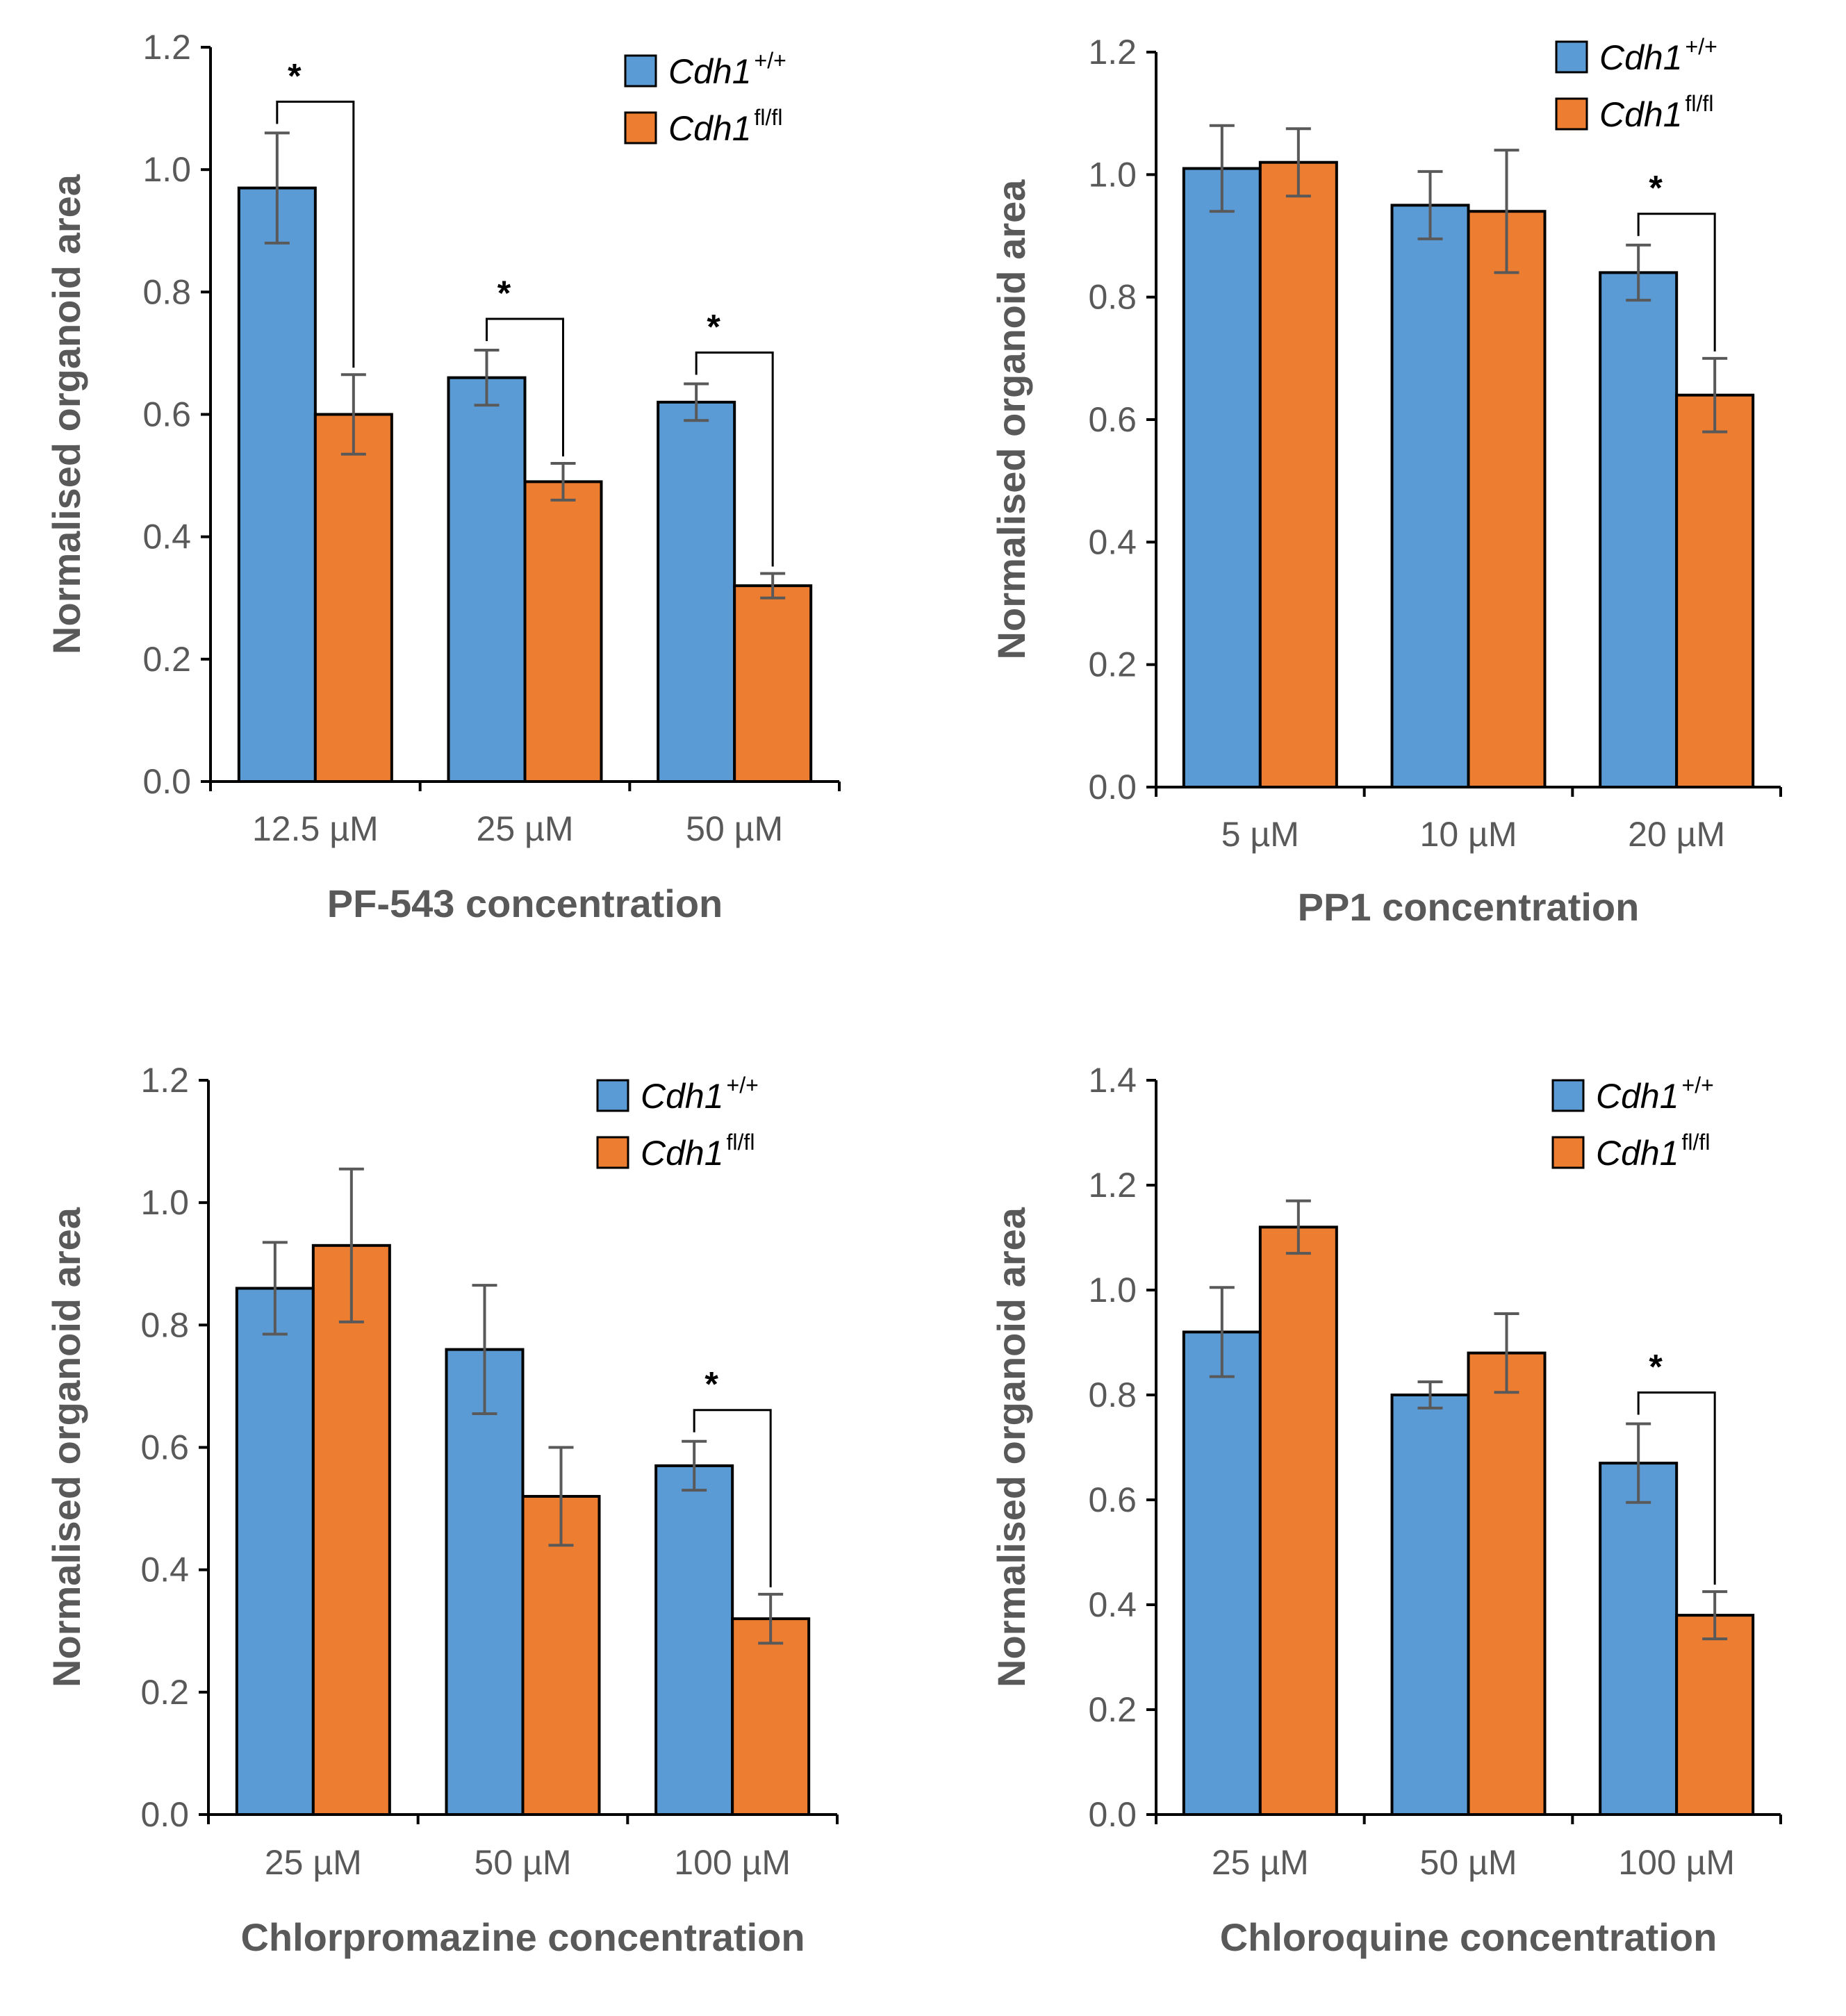  Describe the element at coordinates (1676, 834) in the screenshot. I see `x-tick-label: 20 µM` at that location.